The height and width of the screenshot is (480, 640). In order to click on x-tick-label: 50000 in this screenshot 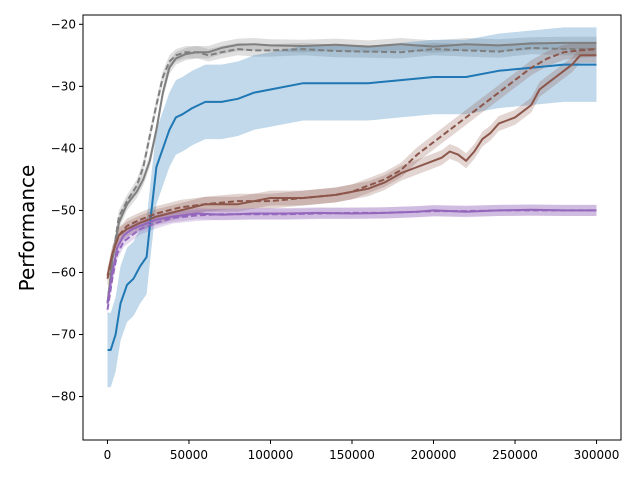, I will do `click(189, 455)`.